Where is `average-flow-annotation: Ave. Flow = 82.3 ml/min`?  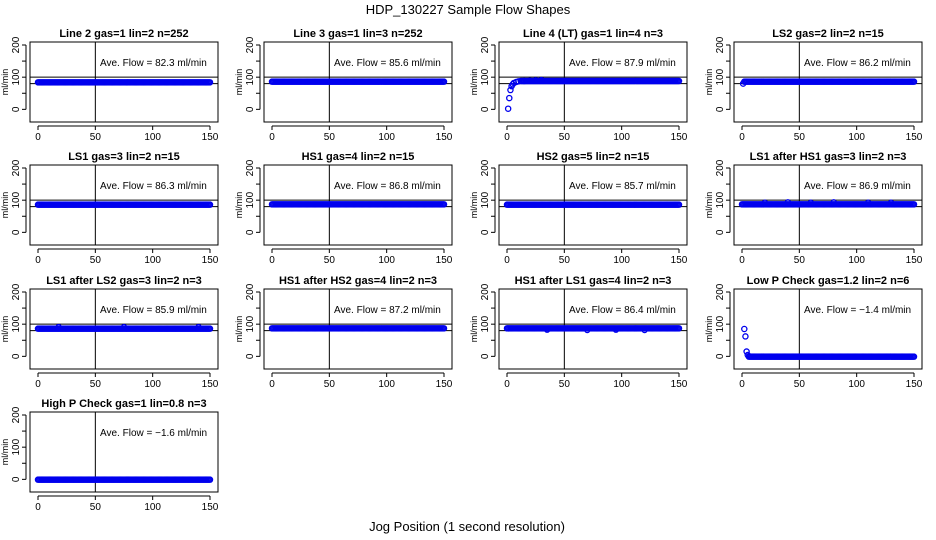 average-flow-annotation: Ave. Flow = 82.3 ml/min is located at coordinates (153, 63).